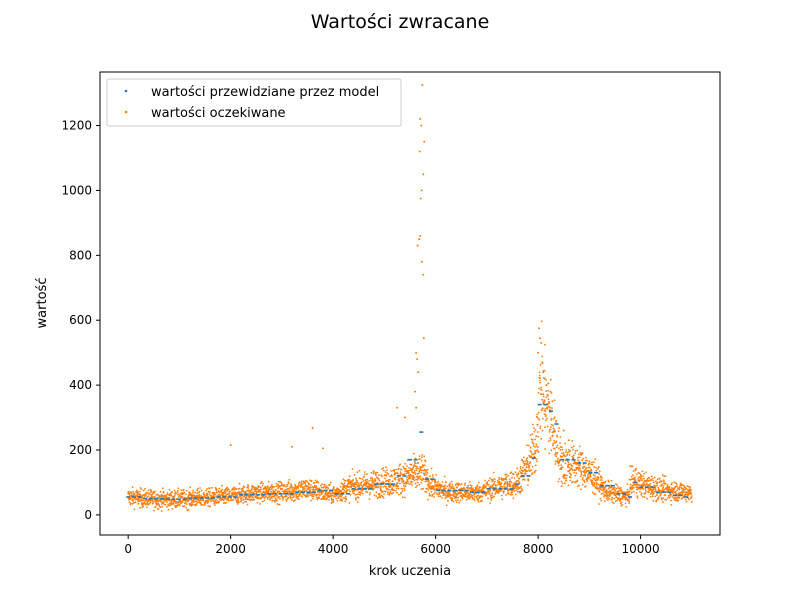 This screenshot has width=800, height=600. Describe the element at coordinates (640, 549) in the screenshot. I see `x-tick-label: 10000` at that location.